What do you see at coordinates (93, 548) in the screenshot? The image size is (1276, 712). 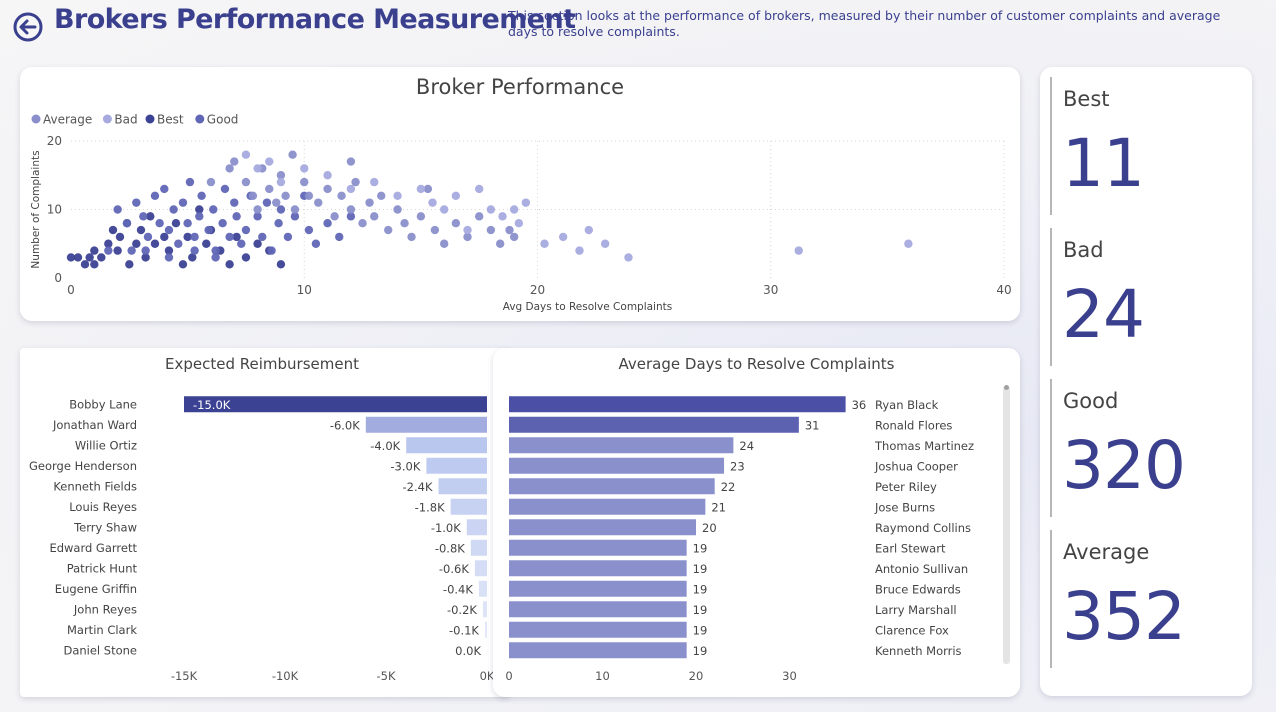 I see `reimb-category-label: Edward Garrett` at bounding box center [93, 548].